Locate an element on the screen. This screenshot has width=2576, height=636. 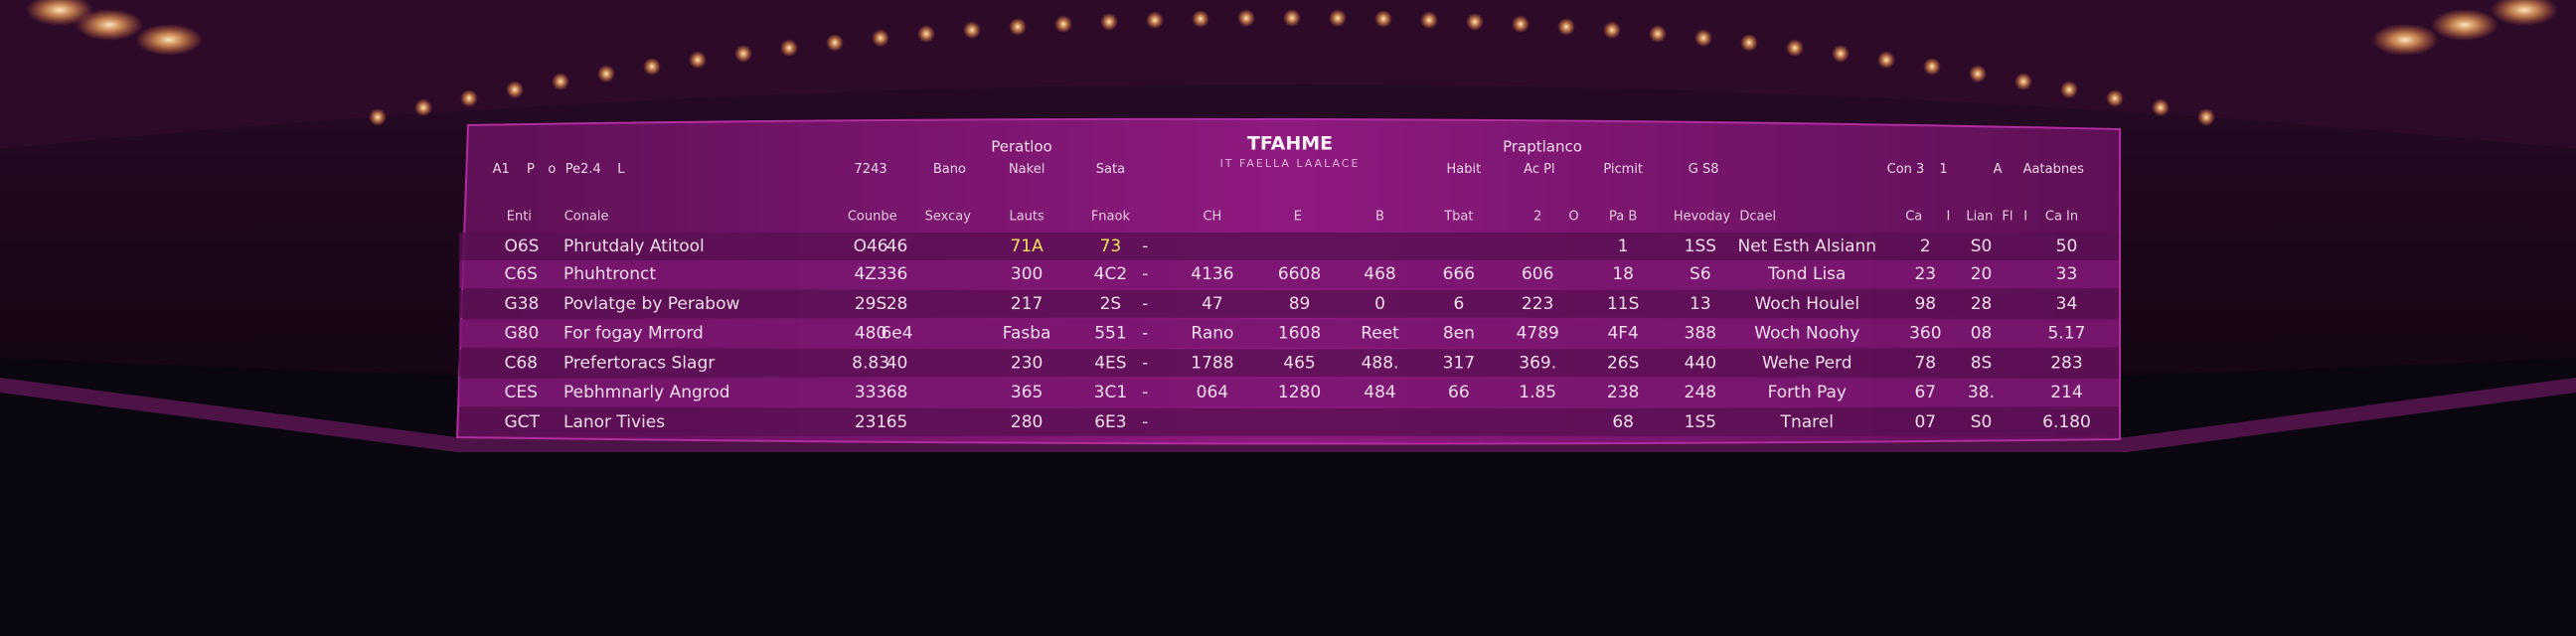
cell: 1.85 is located at coordinates (1537, 392).